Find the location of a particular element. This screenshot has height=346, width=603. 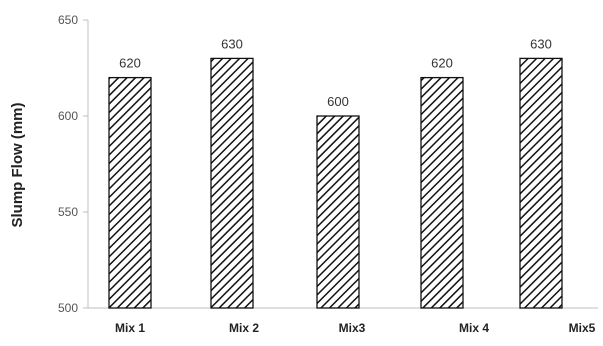

x-category-label-2: Mix 2 is located at coordinates (244, 328).